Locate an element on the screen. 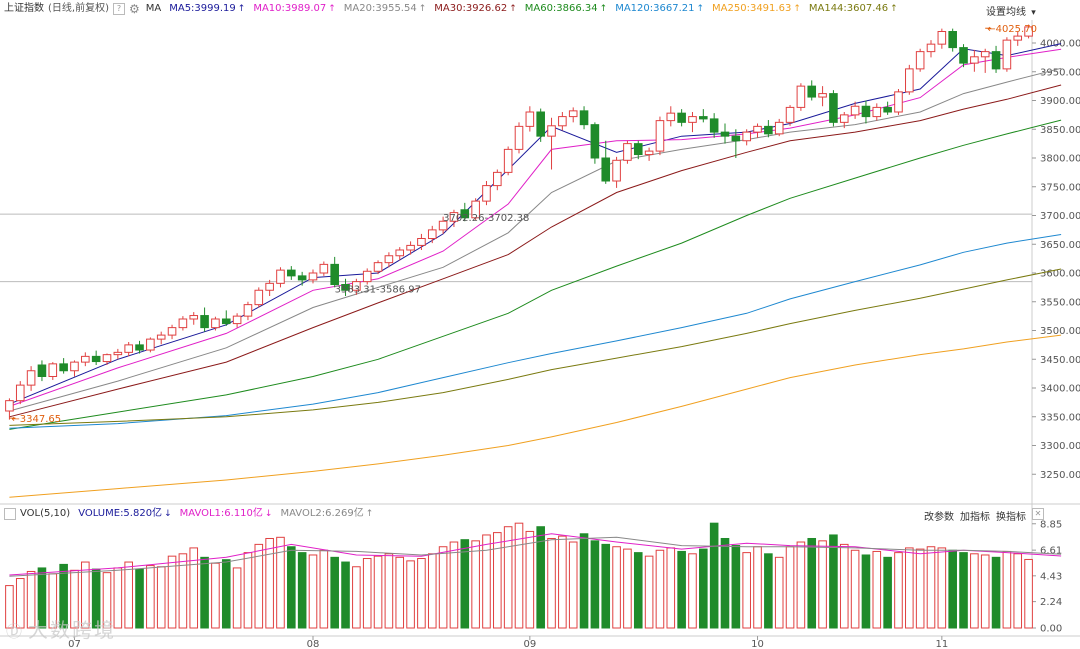 This screenshot has width=1080, height=649. price-tick-label: 3800.00 is located at coordinates (1060, 159).